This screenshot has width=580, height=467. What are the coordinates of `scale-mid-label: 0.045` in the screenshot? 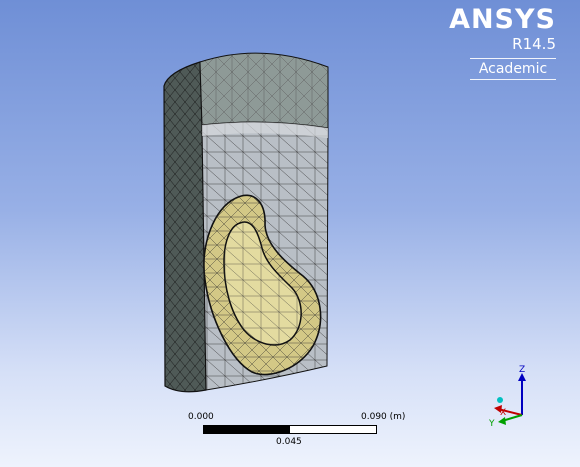 It's located at (289, 442).